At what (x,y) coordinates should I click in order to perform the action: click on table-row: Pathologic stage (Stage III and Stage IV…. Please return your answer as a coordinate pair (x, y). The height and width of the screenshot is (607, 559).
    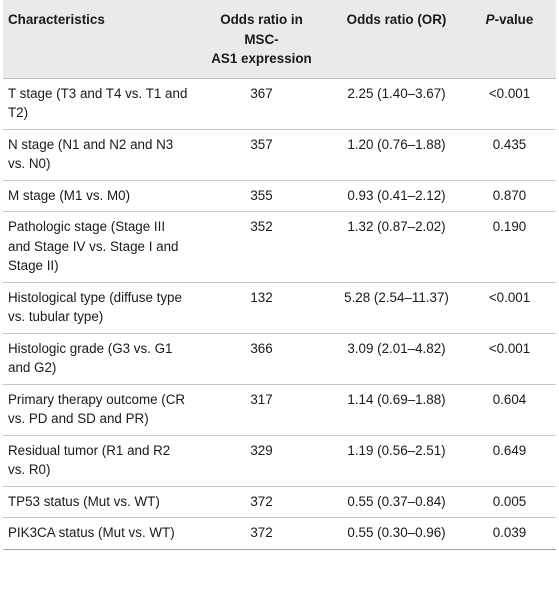
    Looking at the image, I should click on (279, 247).